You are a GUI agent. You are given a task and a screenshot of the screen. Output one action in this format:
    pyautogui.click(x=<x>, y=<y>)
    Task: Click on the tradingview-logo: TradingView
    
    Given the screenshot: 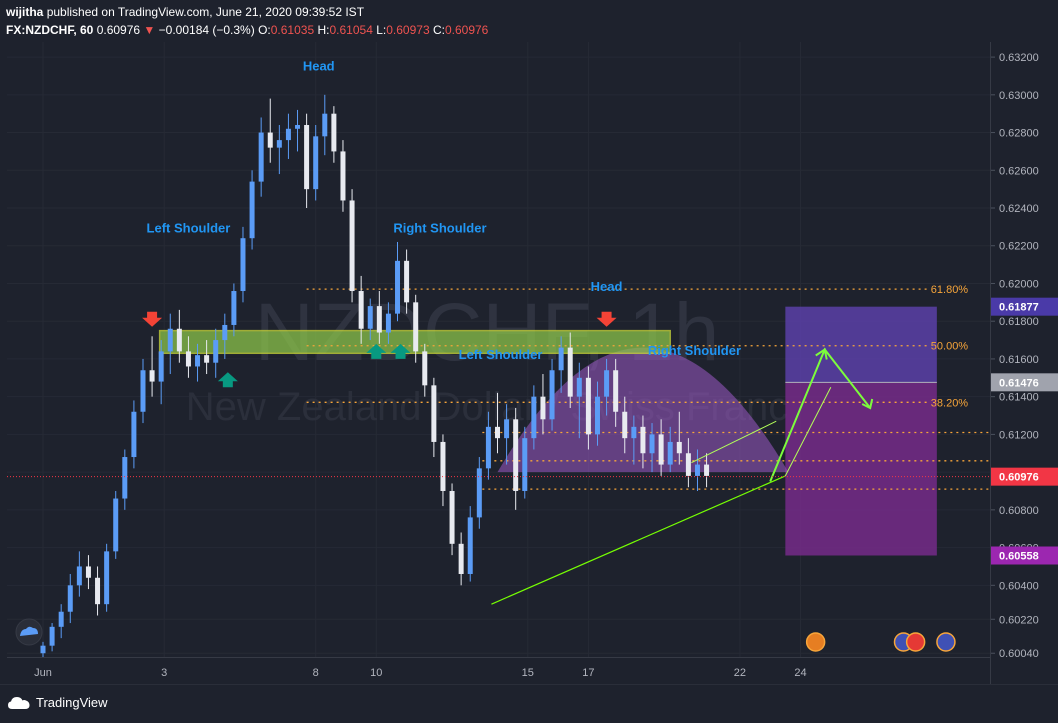 What is the action you would take?
    pyautogui.click(x=58, y=702)
    